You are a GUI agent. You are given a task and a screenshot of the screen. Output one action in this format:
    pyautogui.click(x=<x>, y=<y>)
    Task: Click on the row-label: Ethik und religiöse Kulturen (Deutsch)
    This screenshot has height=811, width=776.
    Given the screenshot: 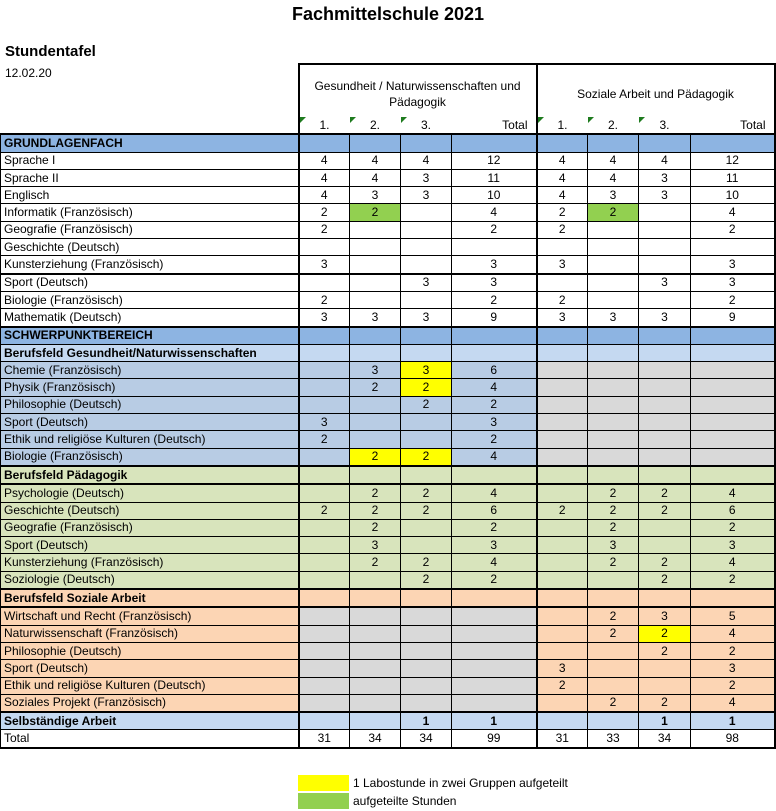 What is the action you would take?
    pyautogui.click(x=150, y=685)
    